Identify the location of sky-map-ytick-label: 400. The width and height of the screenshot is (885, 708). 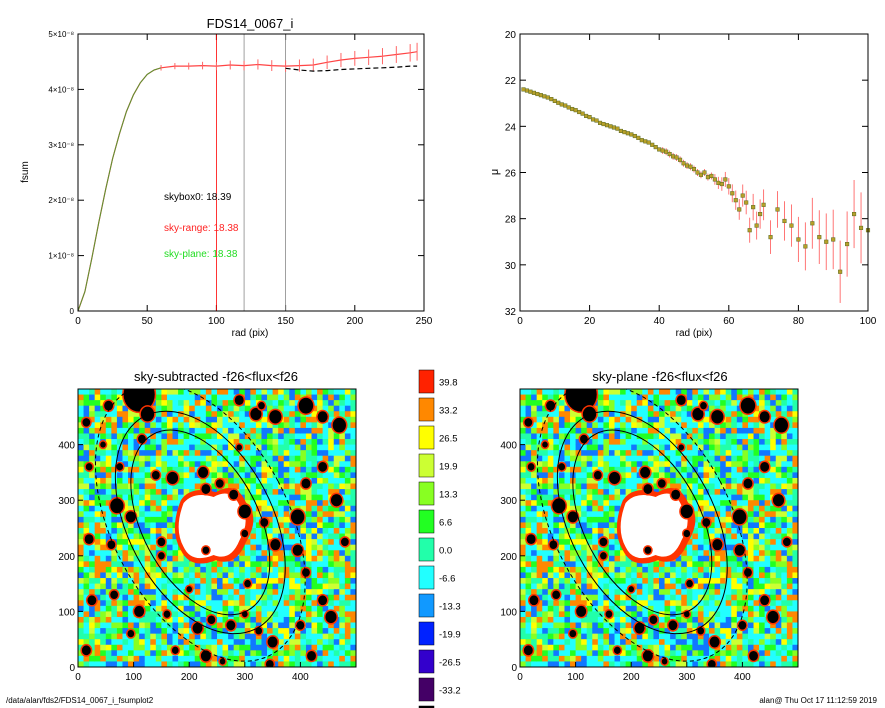
(508, 446).